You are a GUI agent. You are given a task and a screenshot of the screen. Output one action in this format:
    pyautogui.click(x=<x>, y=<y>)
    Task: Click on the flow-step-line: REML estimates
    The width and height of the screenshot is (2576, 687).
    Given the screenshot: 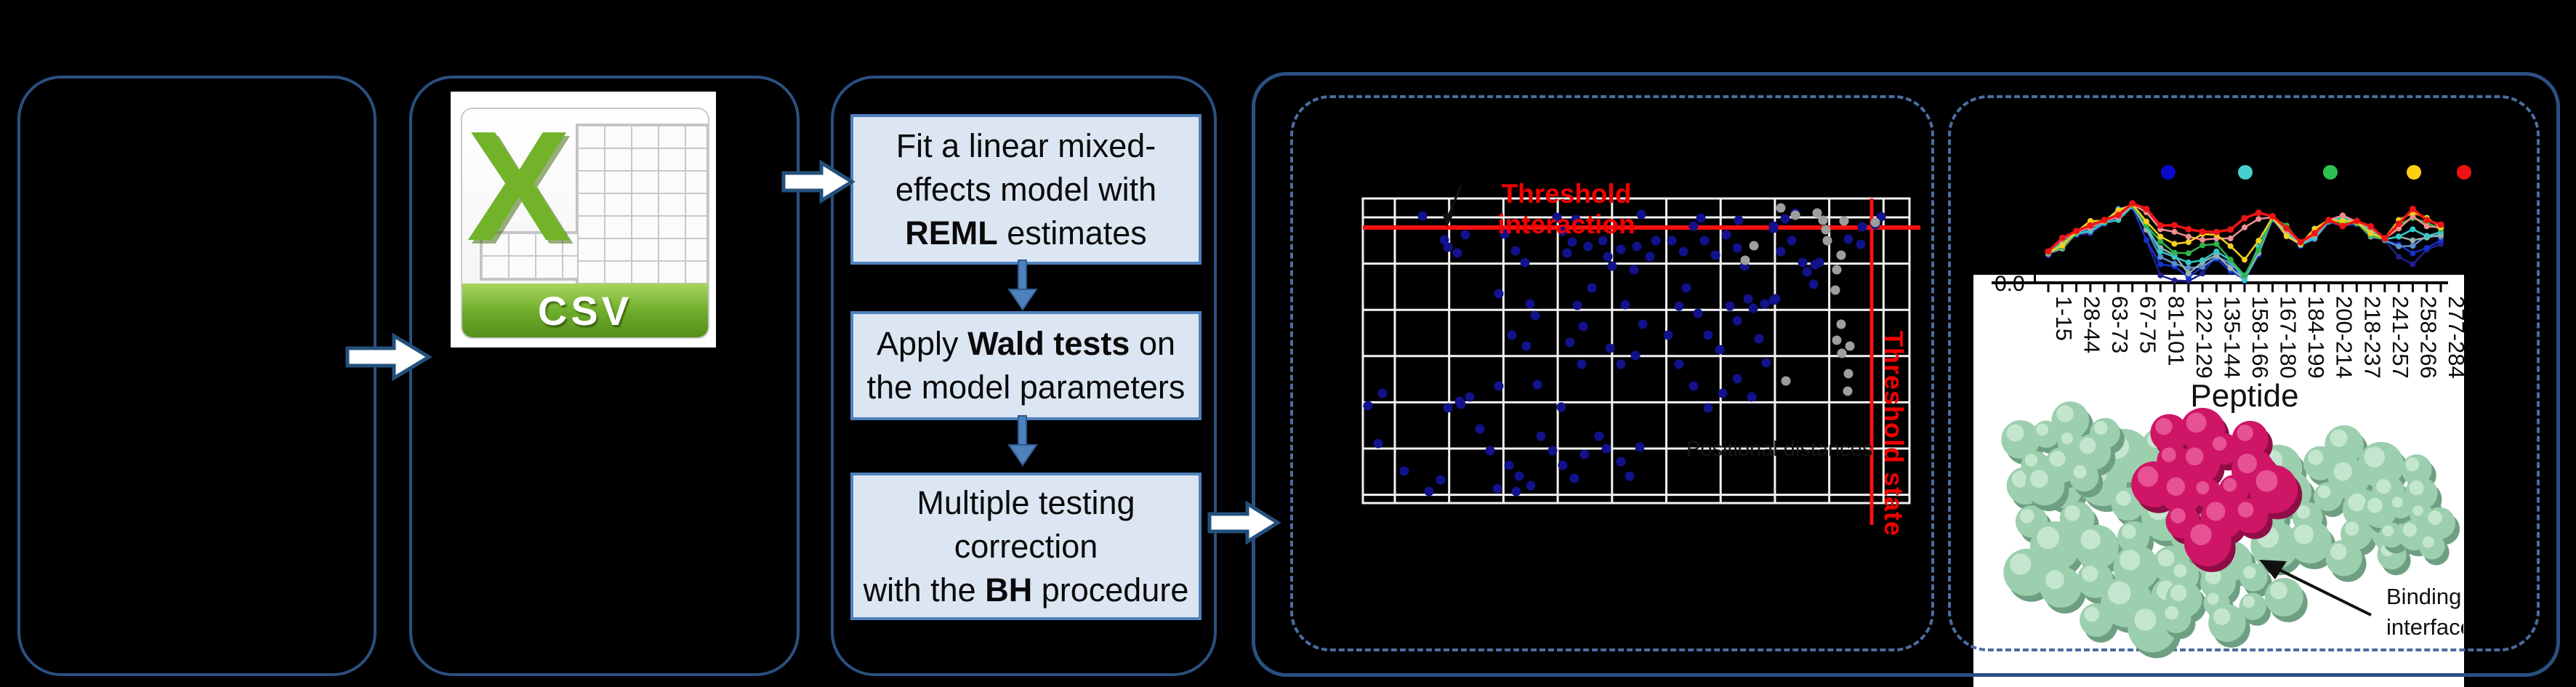 What is the action you would take?
    pyautogui.click(x=1026, y=233)
    